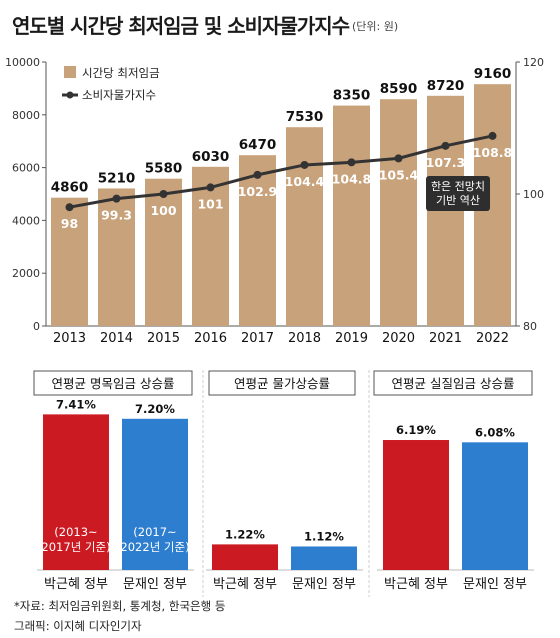 This screenshot has height=638, width=560. Describe the element at coordinates (121, 73) in the screenshot. I see `legend-bar-label: 시간당 최저임금` at that location.